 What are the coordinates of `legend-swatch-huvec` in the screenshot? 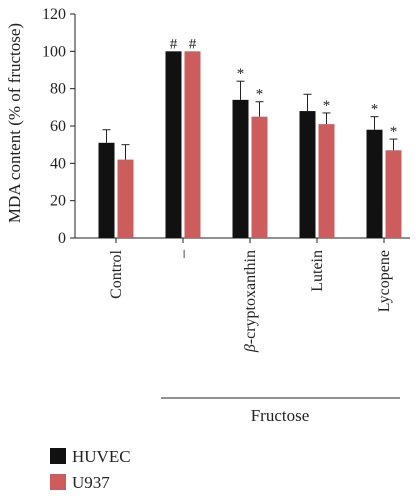 It's located at (58, 456).